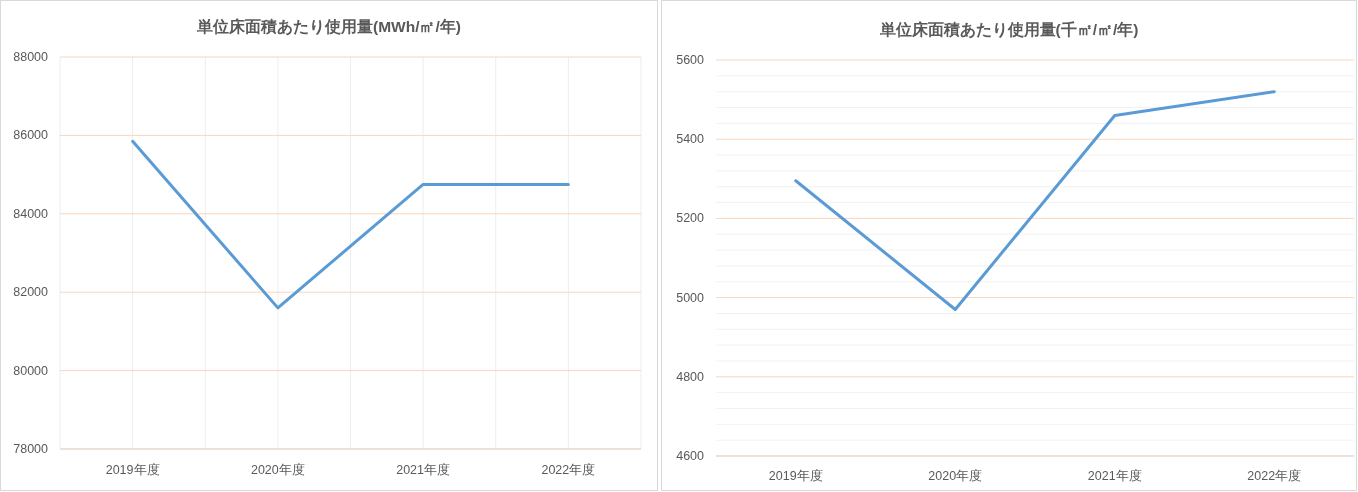 Image resolution: width=1358 pixels, height=492 pixels. Describe the element at coordinates (690, 218) in the screenshot. I see `y-tick-label: 5200` at that location.